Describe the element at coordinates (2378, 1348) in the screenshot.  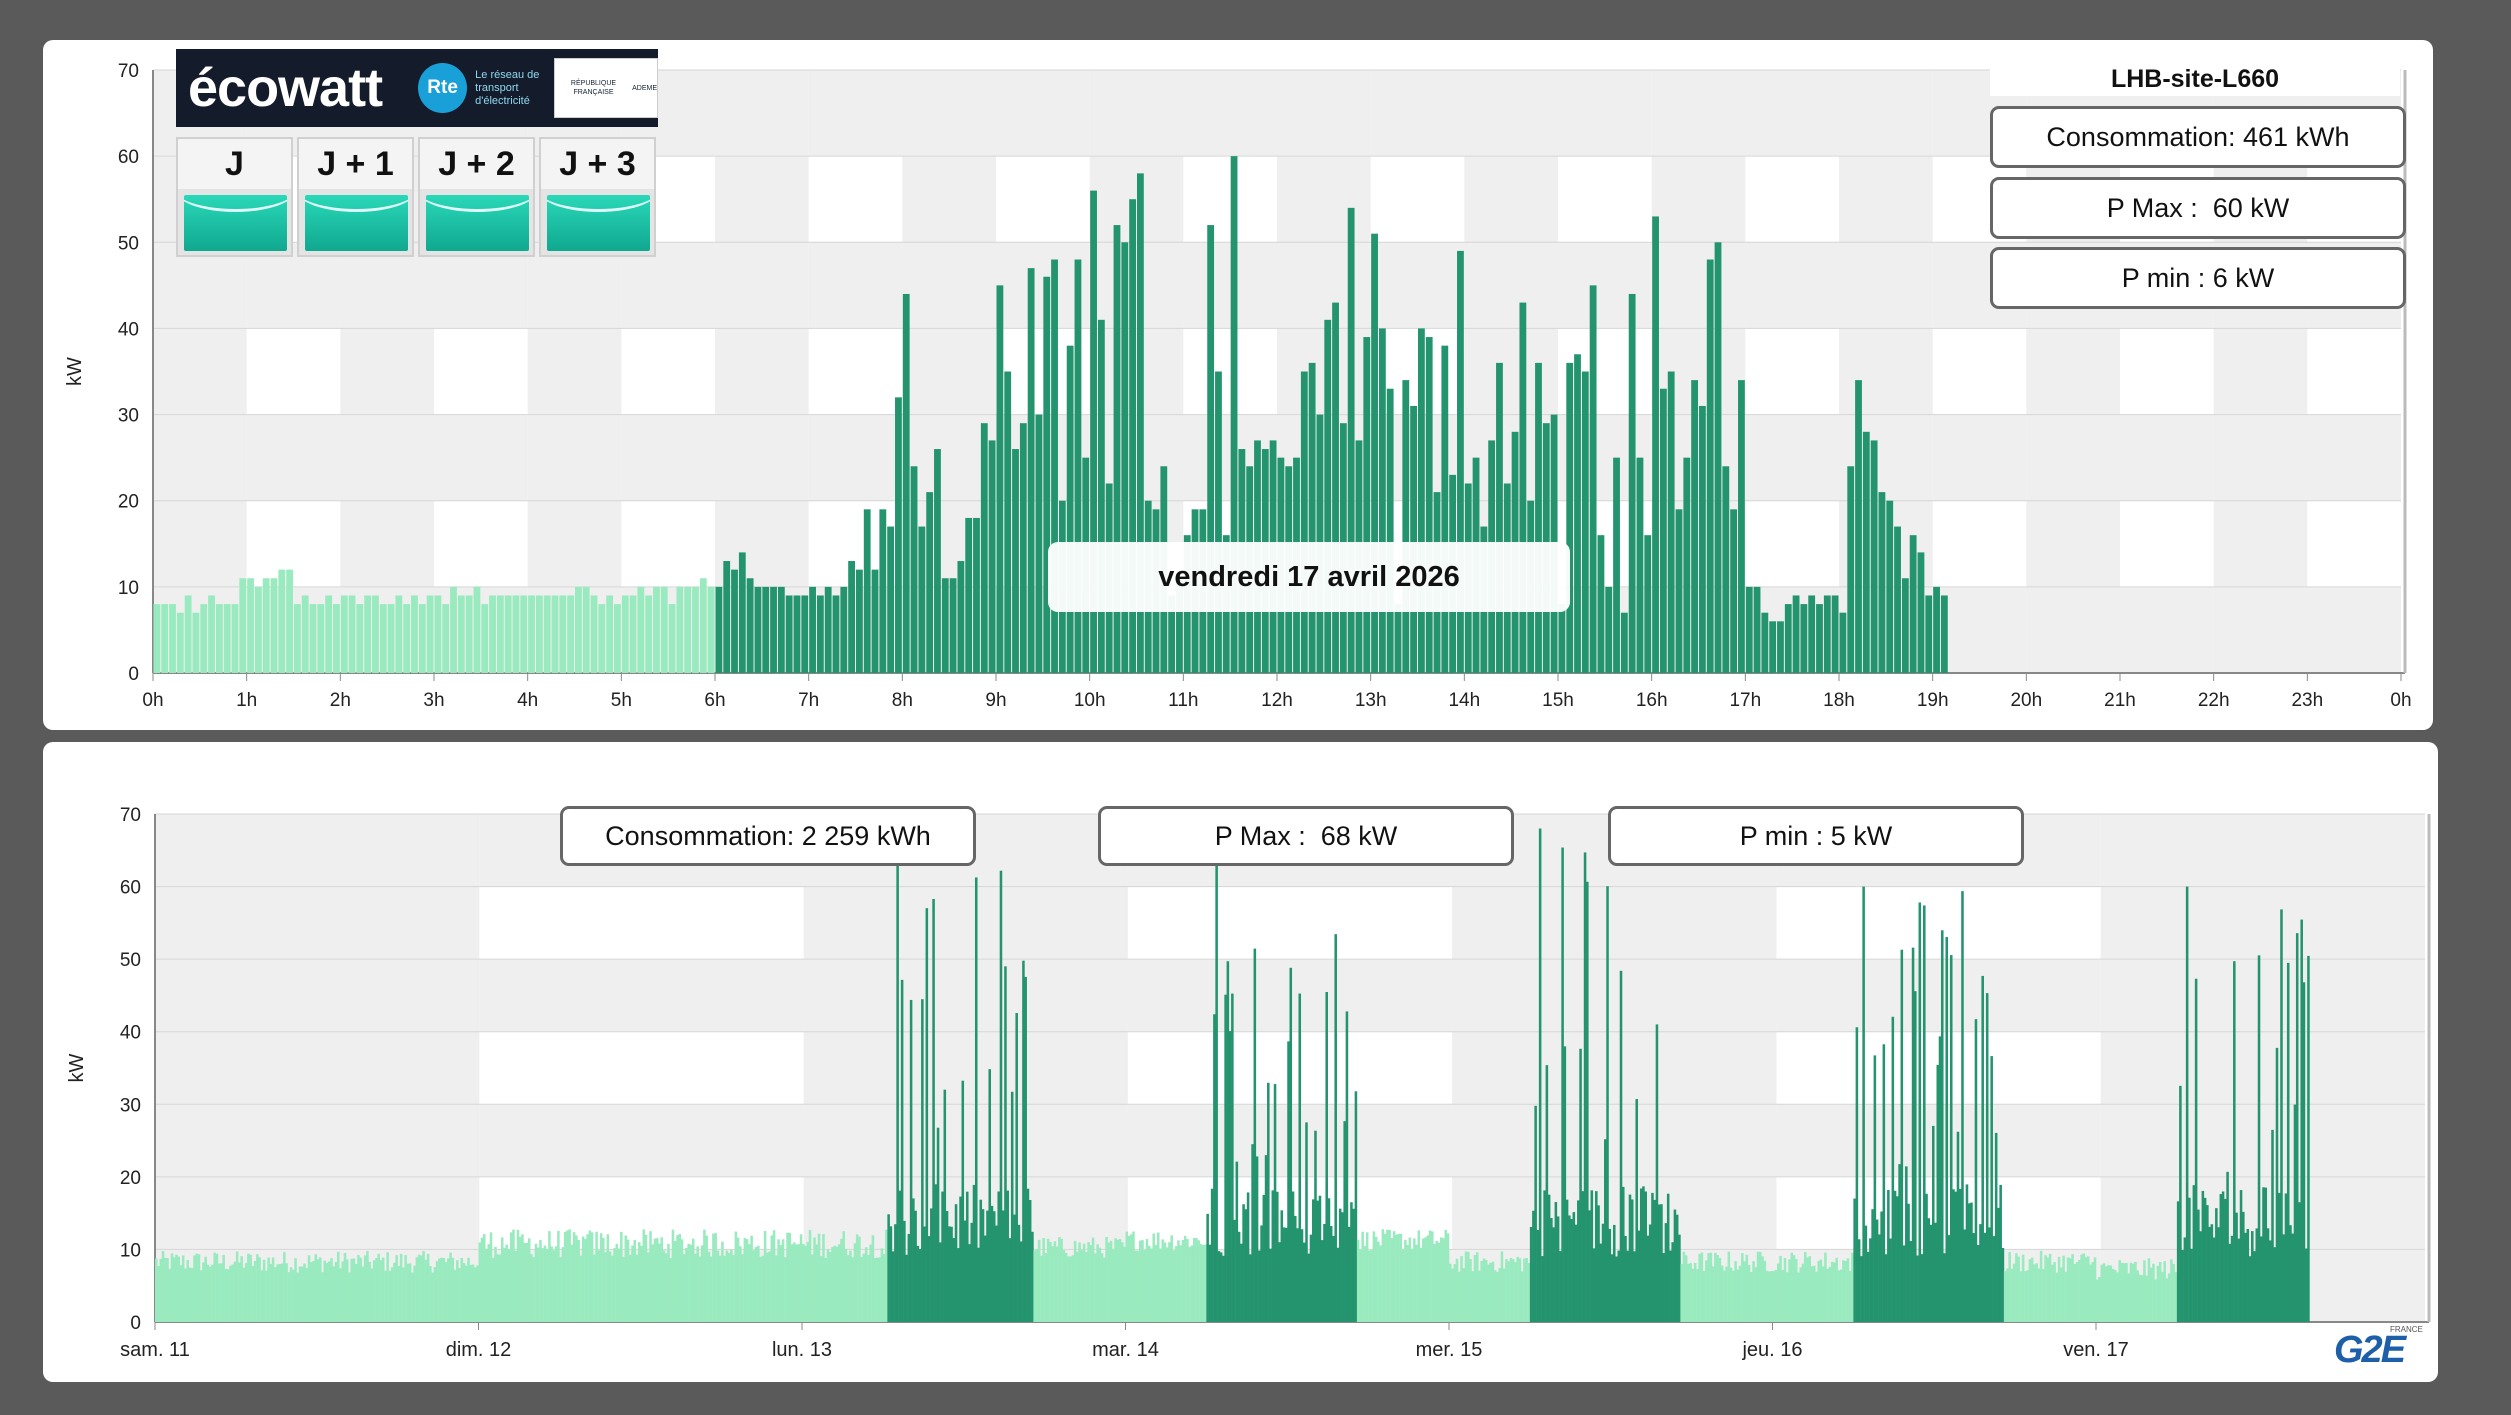
I see `g2e-logo: G2E FRANCE` at that location.